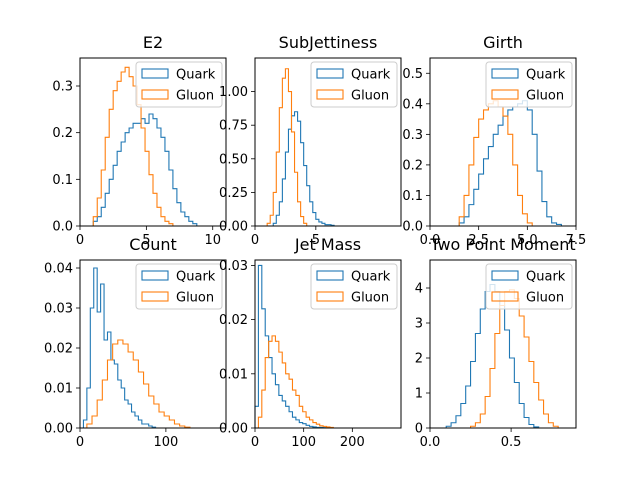 This screenshot has height=480, width=640. I want to click on y-tick-label: 2, so click(419, 359).